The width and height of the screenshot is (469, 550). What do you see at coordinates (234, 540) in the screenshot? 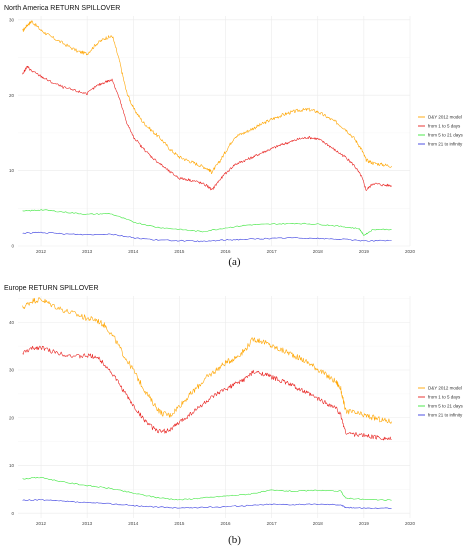
I see `figure-caption-b: (b)` at bounding box center [234, 540].